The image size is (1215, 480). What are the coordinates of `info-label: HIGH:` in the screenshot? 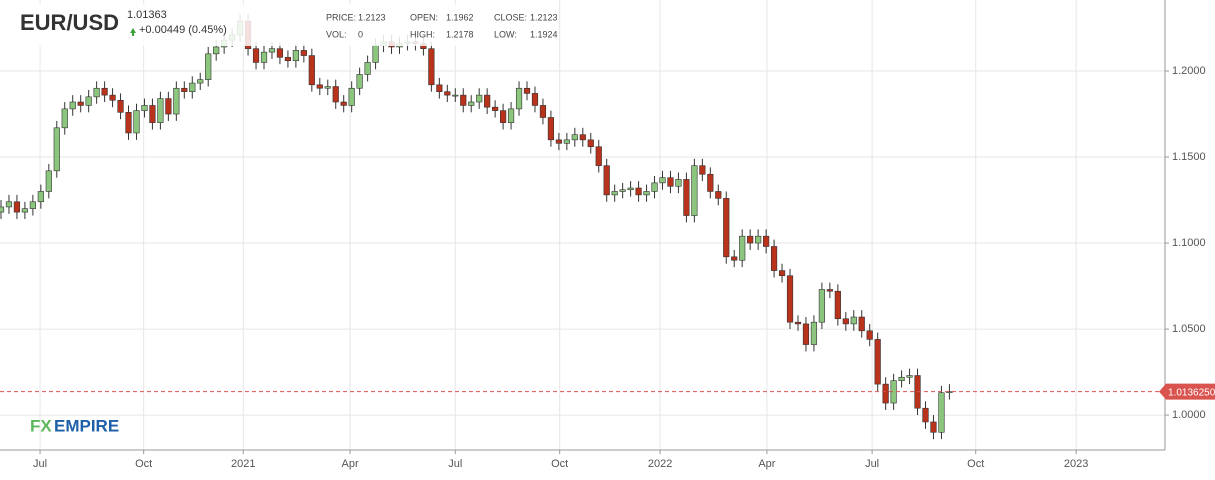 It's located at (422, 34).